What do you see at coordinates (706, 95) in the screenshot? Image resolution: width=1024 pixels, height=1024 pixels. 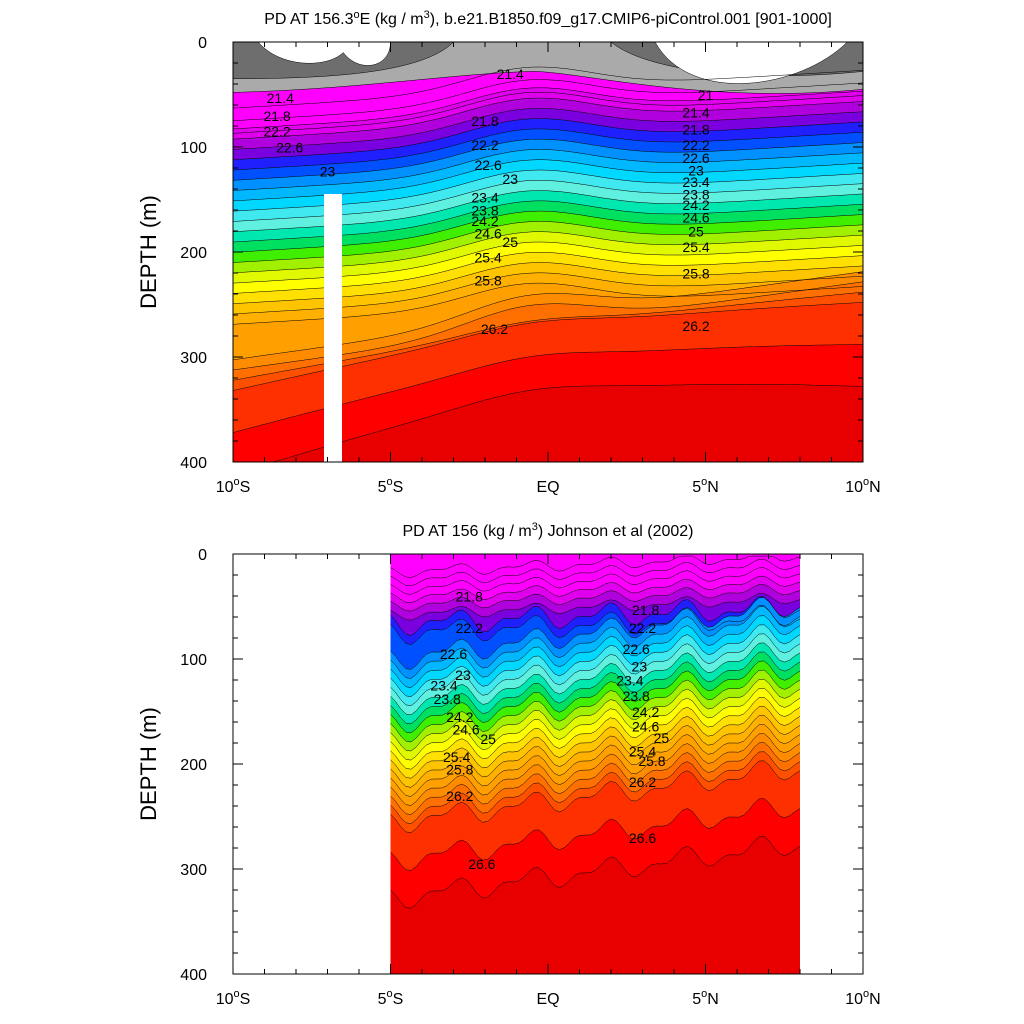 I see `contour-label: 21` at bounding box center [706, 95].